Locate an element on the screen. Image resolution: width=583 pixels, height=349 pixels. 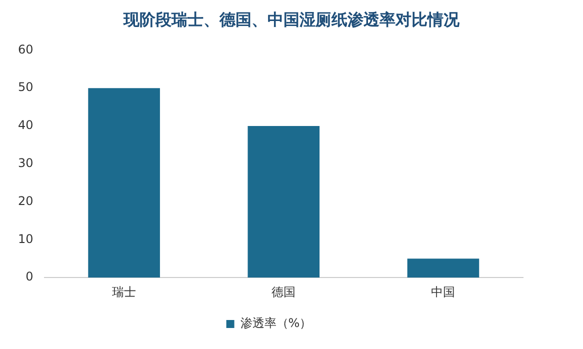
legend-label: 渗透率（%） is located at coordinates (276, 323).